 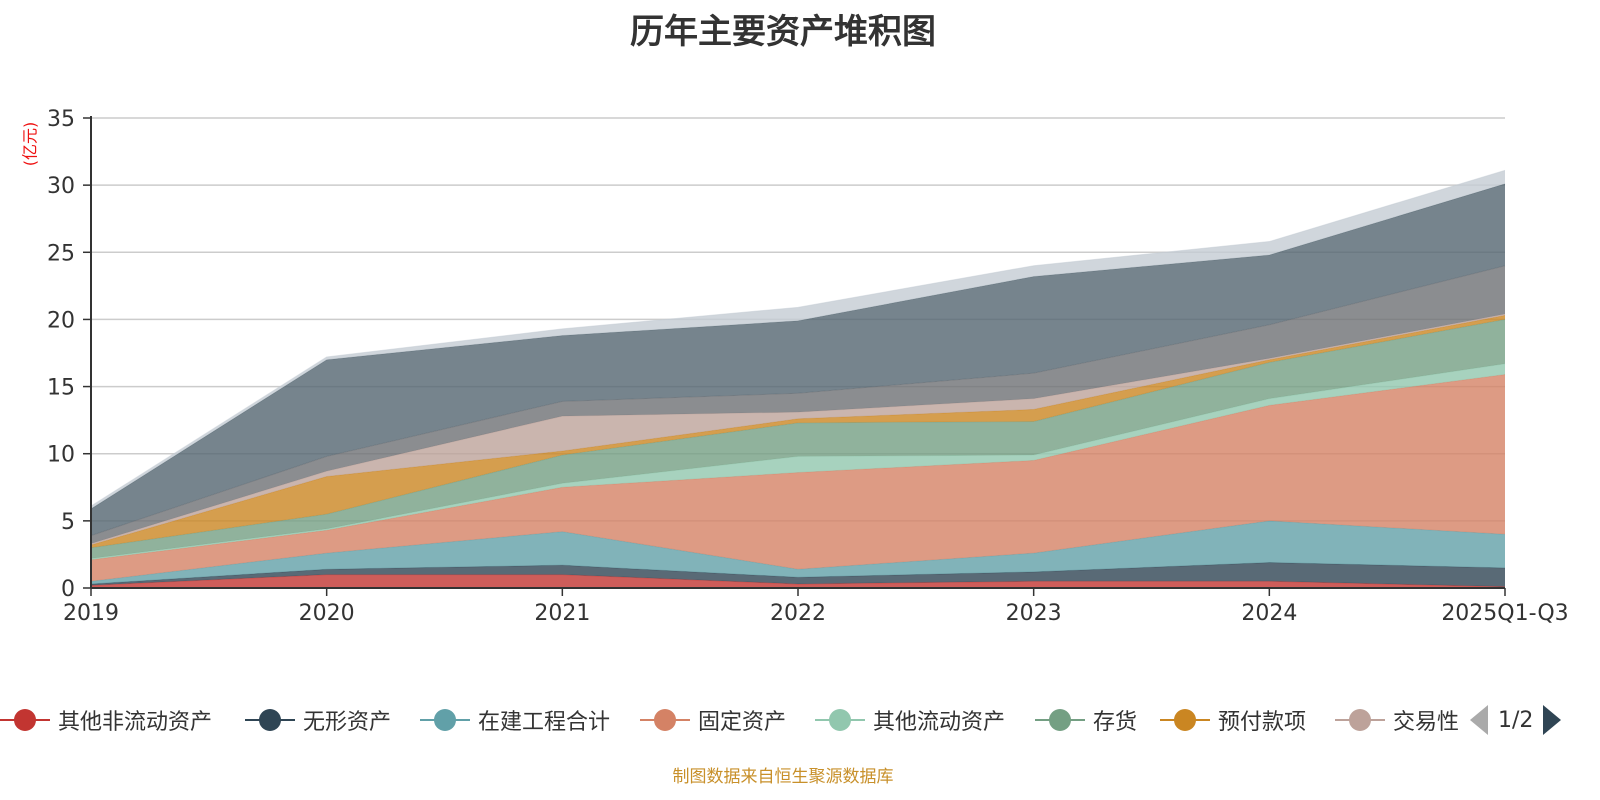 What do you see at coordinates (1115, 722) in the screenshot?
I see `legend-label: 存货` at bounding box center [1115, 722].